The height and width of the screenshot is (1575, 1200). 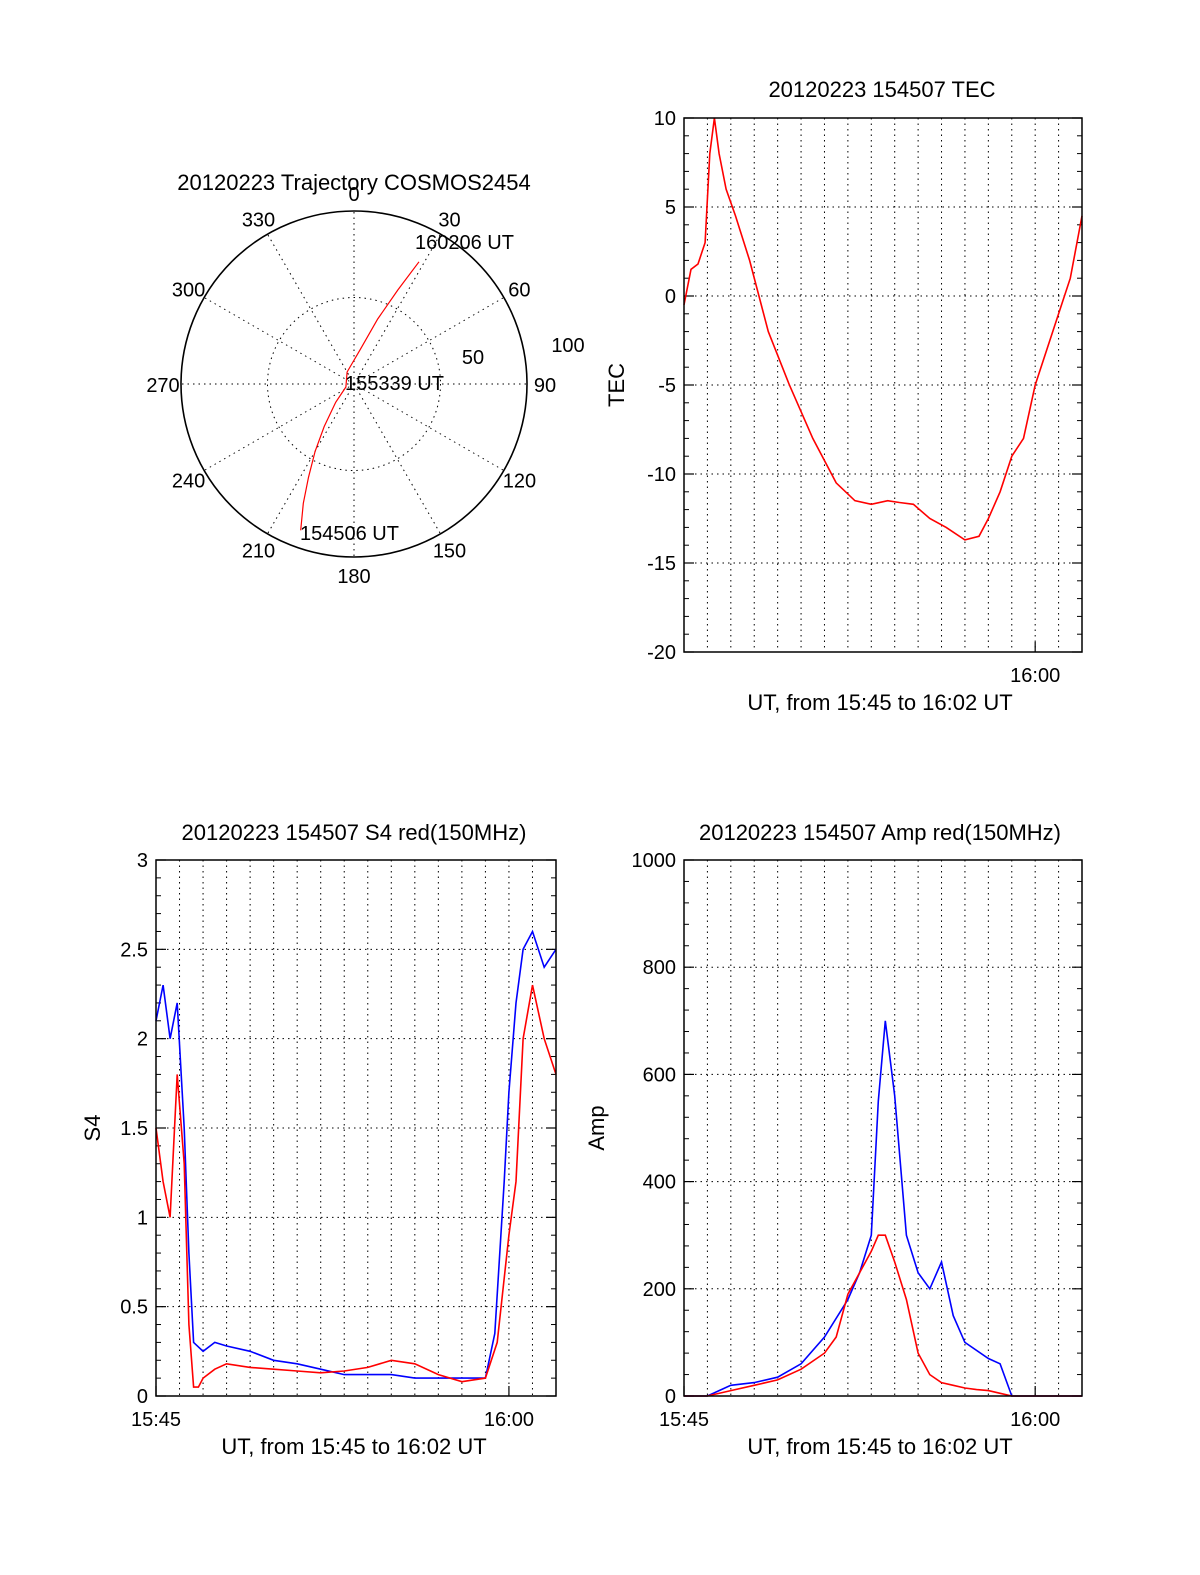 What do you see at coordinates (659, 1183) in the screenshot?
I see `y-tick-label: 400` at bounding box center [659, 1183].